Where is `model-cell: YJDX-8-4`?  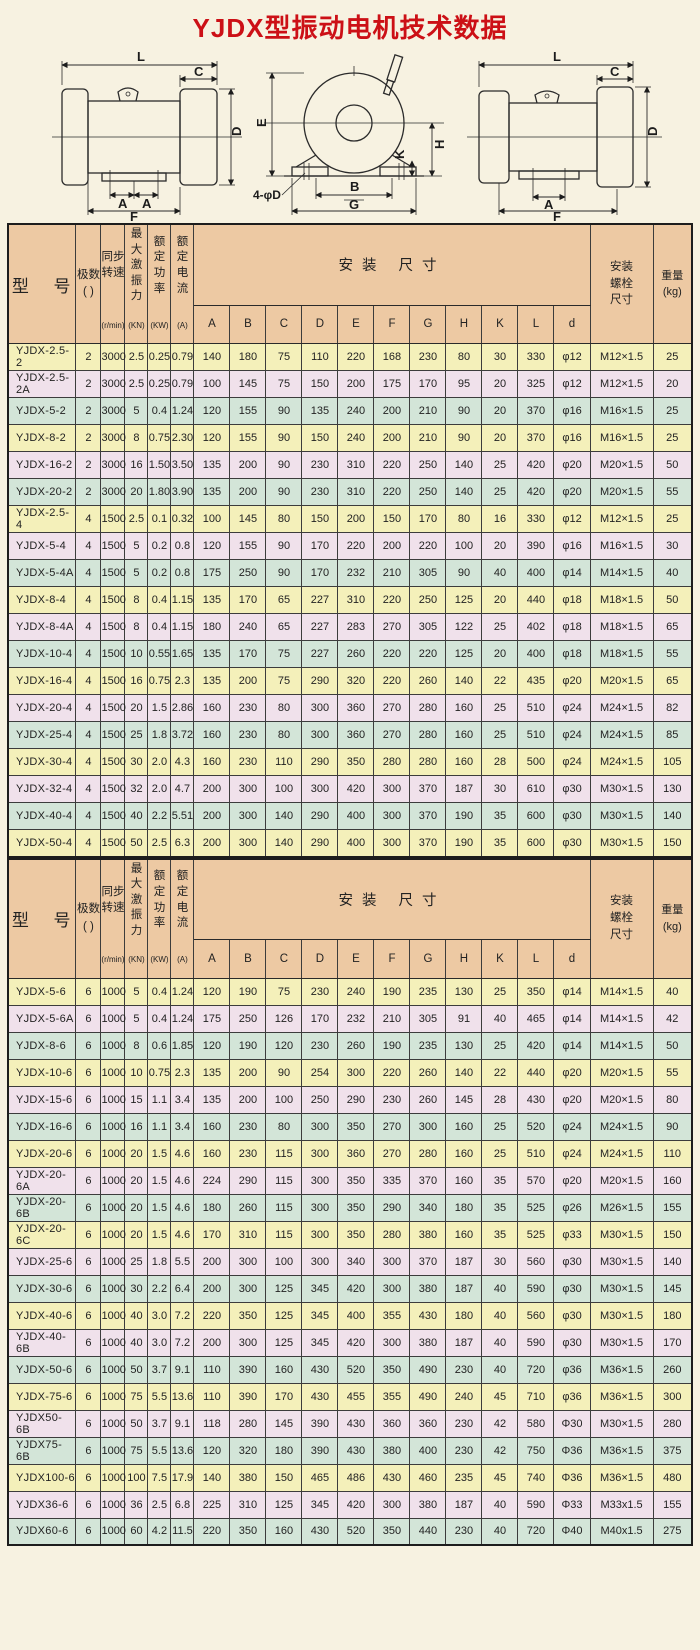 model-cell: YJDX-8-4 is located at coordinates (42, 600).